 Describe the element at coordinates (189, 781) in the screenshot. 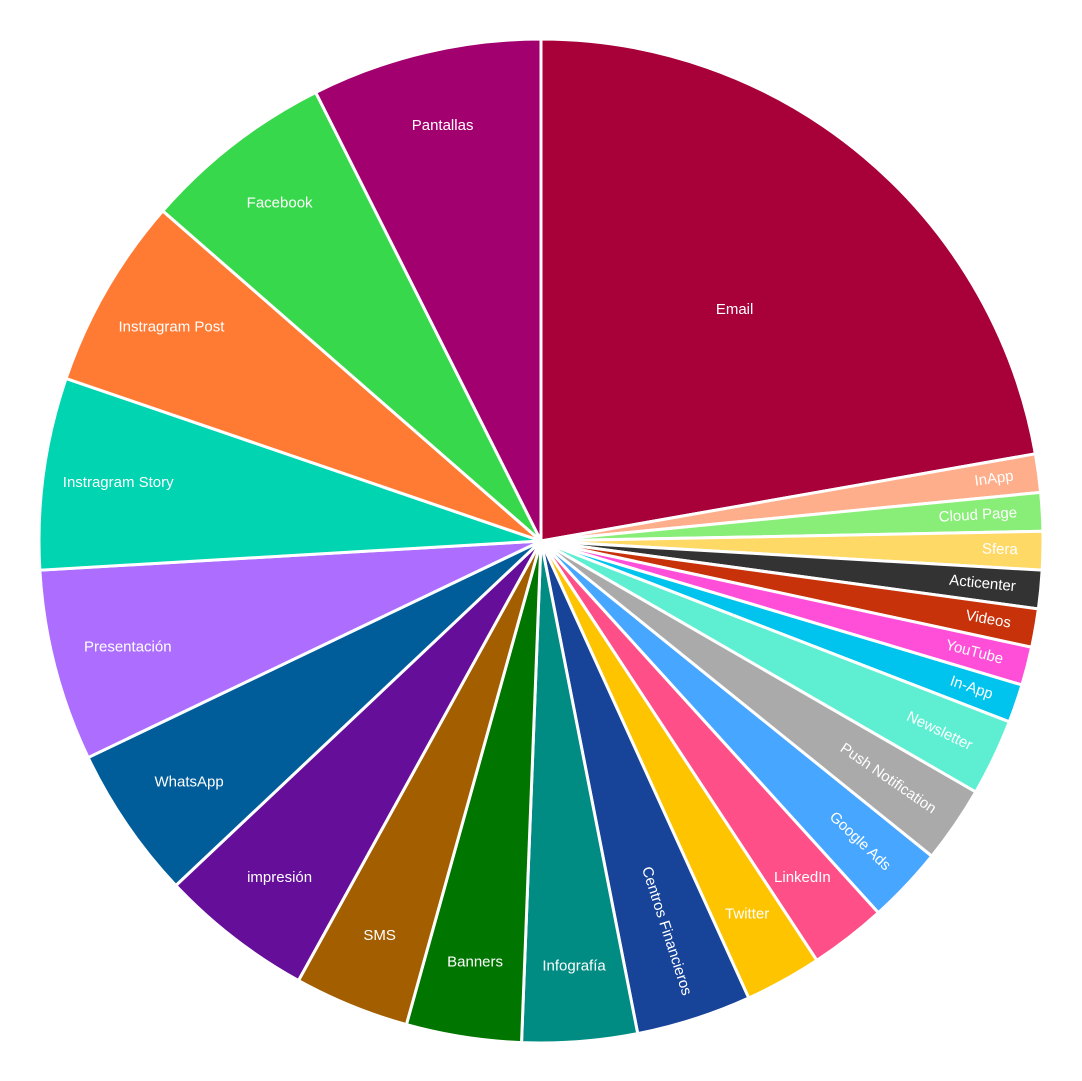

I see `slice-label: WhatsApp` at that location.